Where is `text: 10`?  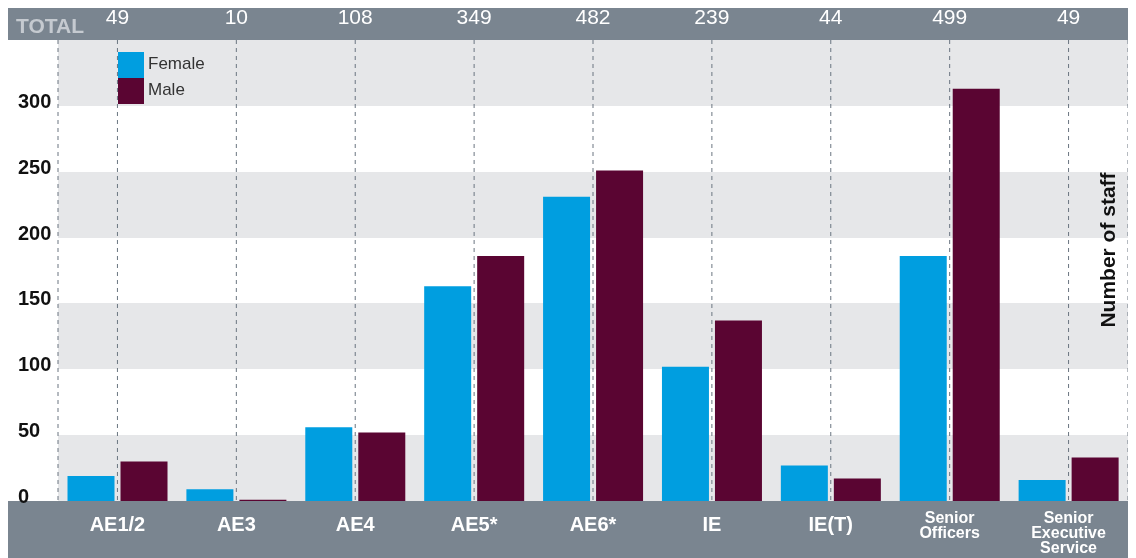
text: 10 is located at coordinates (236, 16).